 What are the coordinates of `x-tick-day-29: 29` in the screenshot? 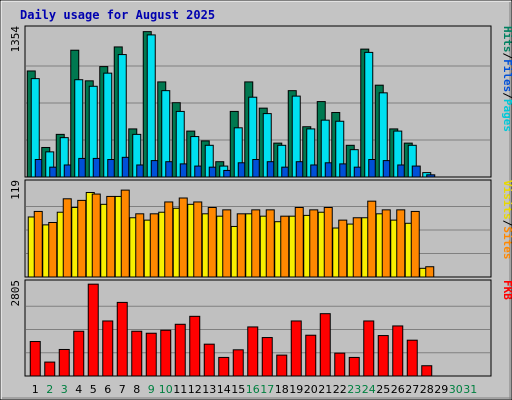 It's located at (441, 389).